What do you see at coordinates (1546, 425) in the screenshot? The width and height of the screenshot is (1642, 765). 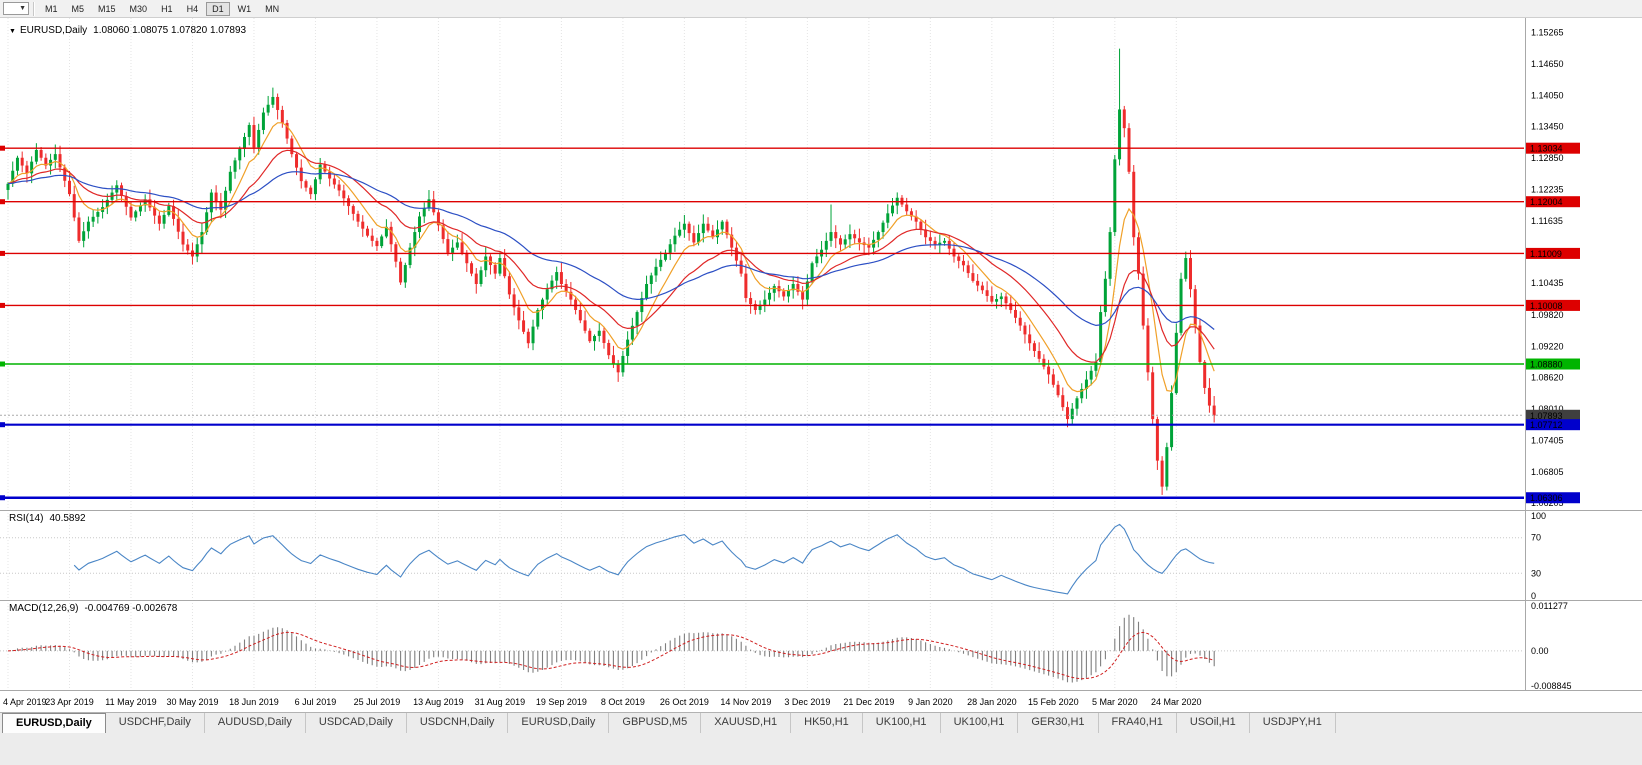 I see `svg-text: 1.07712` at bounding box center [1546, 425].